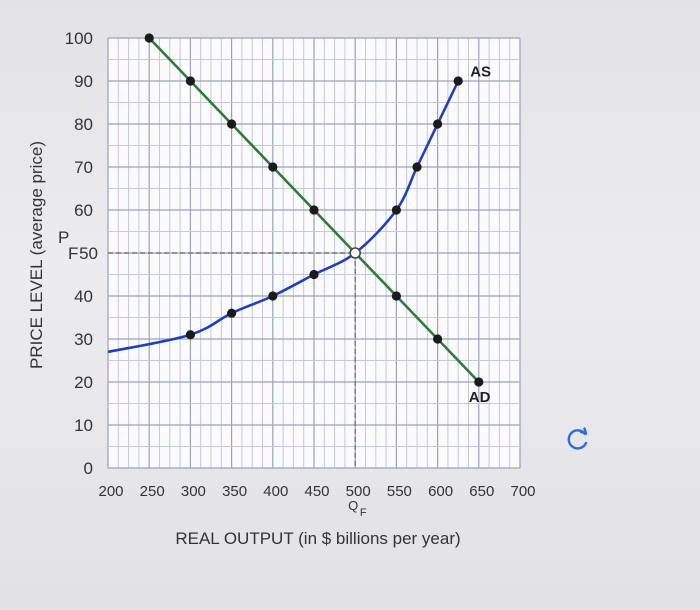  Describe the element at coordinates (83, 124) in the screenshot. I see `y-tick-label: 80` at that location.